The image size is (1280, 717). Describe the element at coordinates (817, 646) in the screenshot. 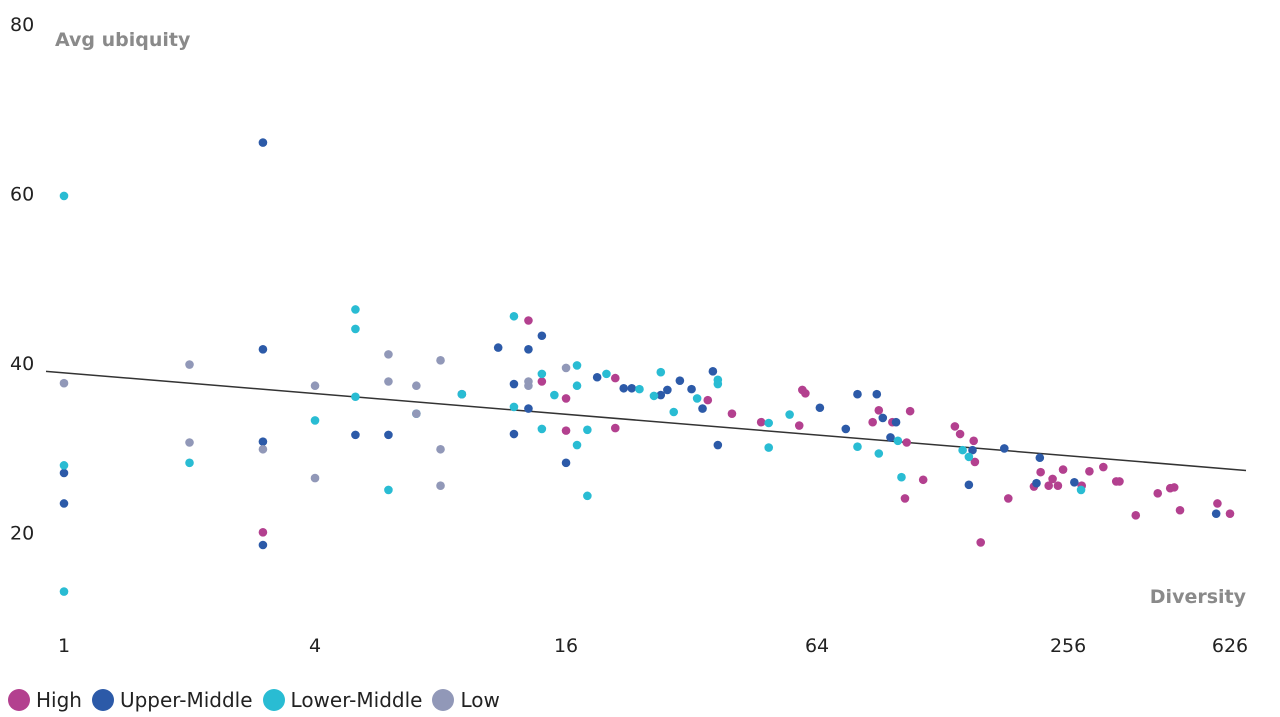

I see `x-tick-label: 64` at that location.